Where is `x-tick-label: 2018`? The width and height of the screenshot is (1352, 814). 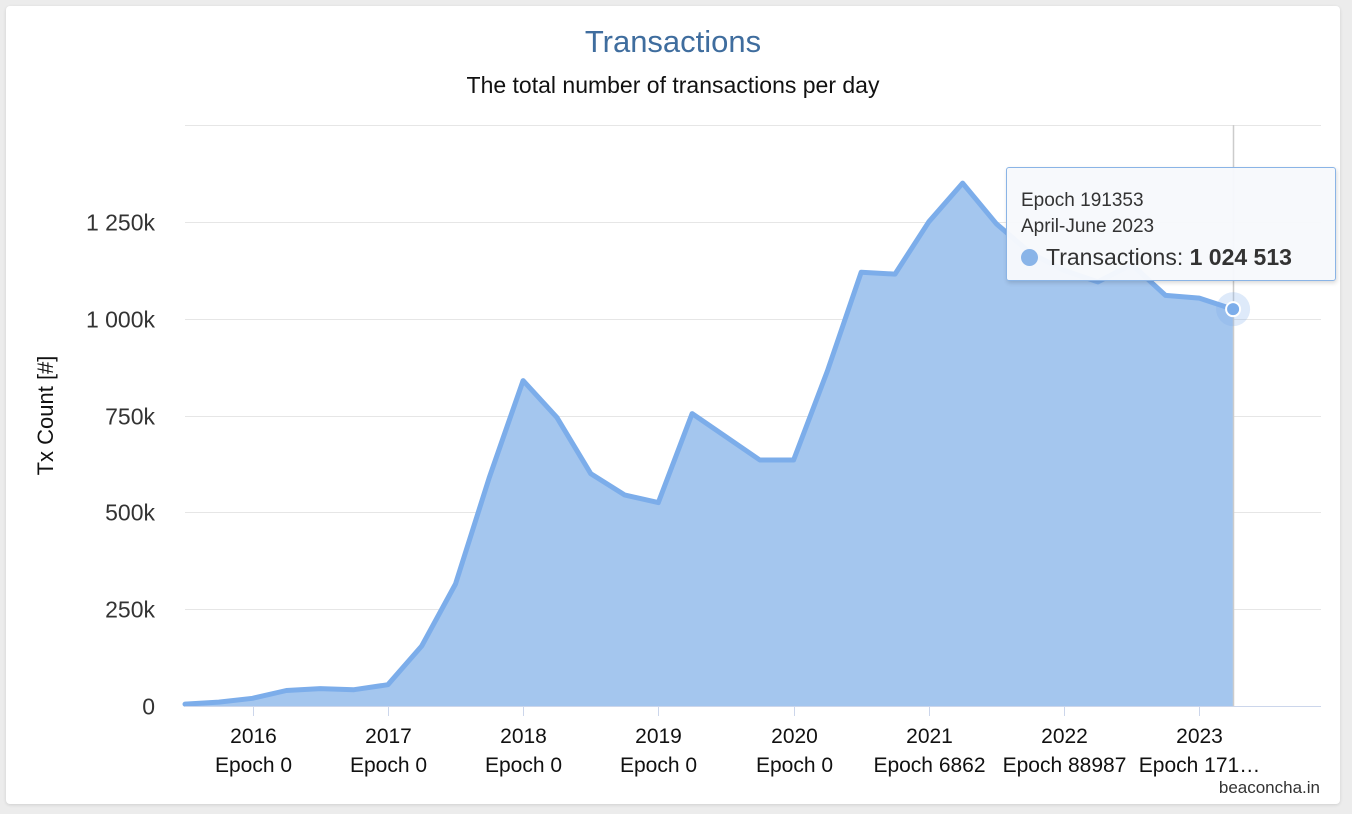
x-tick-label: 2018 is located at coordinates (523, 736).